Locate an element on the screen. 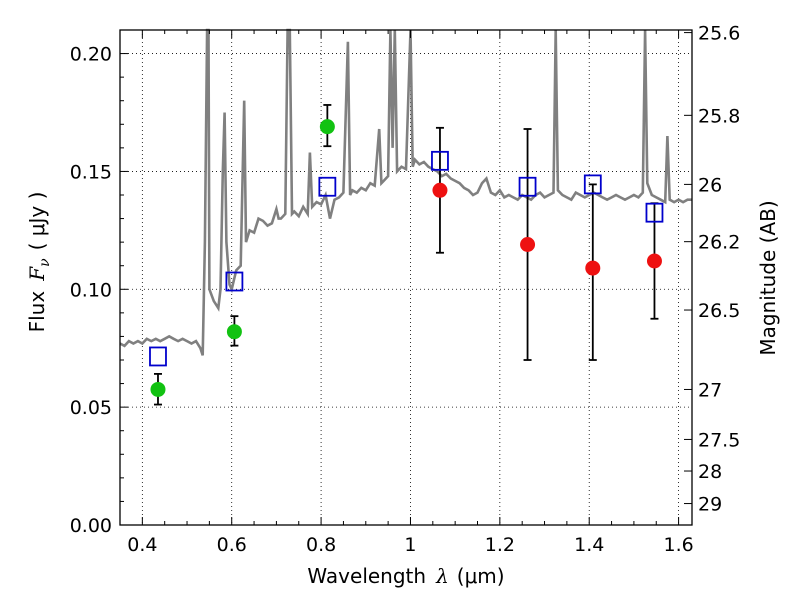 This screenshot has width=800, height=600. y-axis-title: Flux Fν ( μJy ) is located at coordinates (39, 262).